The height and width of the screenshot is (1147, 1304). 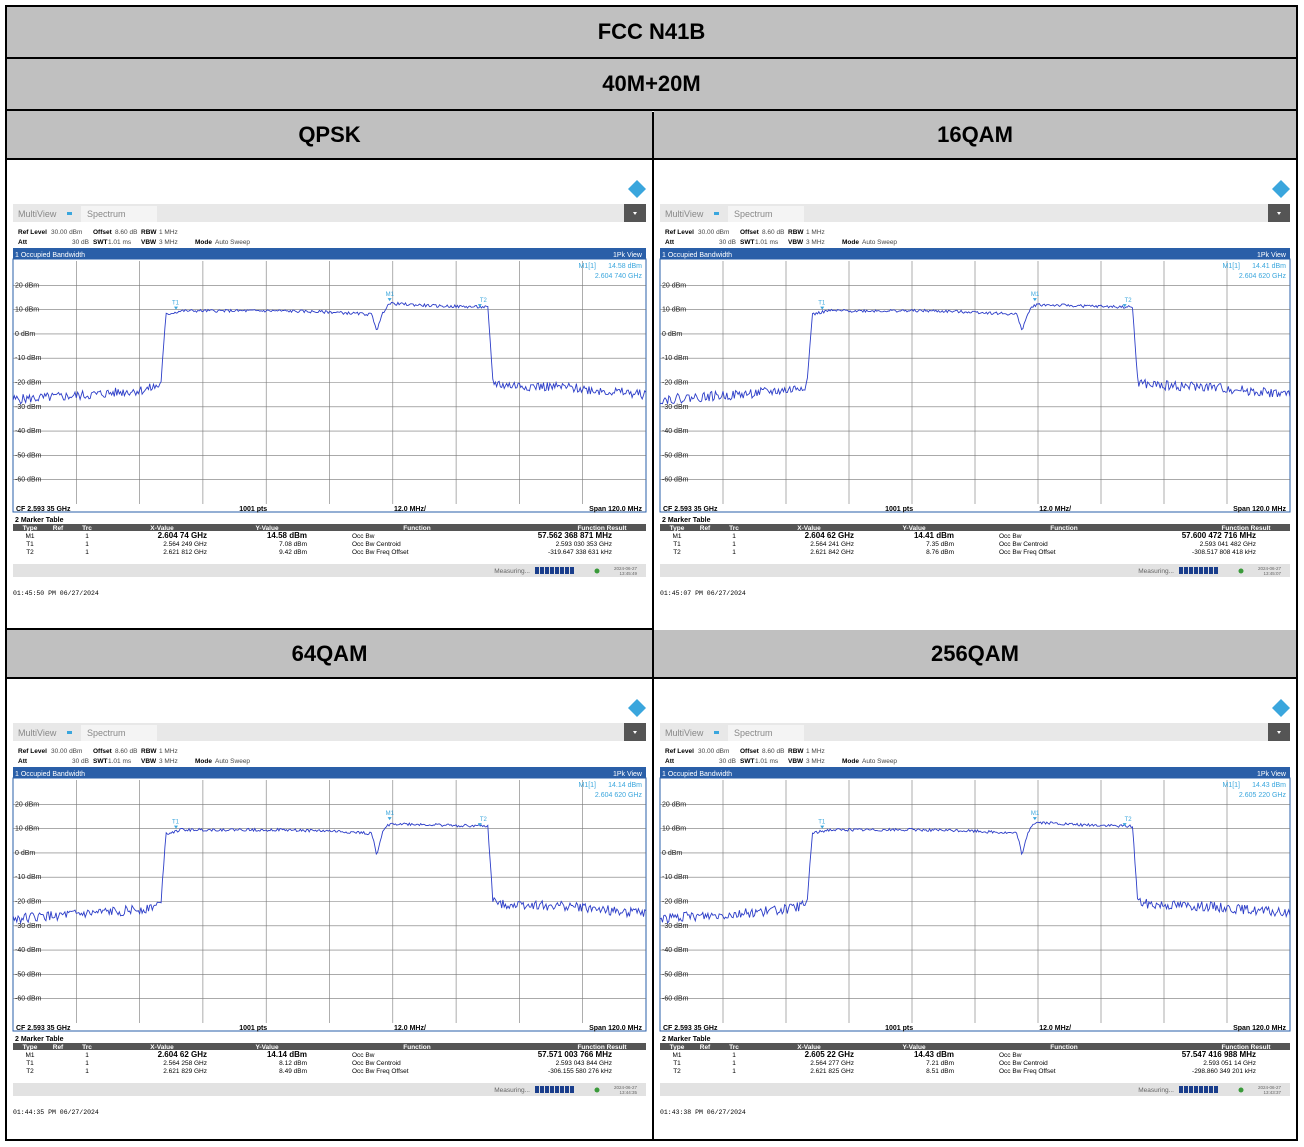 What do you see at coordinates (329, 1046) in the screenshot?
I see `marker-table-header` at bounding box center [329, 1046].